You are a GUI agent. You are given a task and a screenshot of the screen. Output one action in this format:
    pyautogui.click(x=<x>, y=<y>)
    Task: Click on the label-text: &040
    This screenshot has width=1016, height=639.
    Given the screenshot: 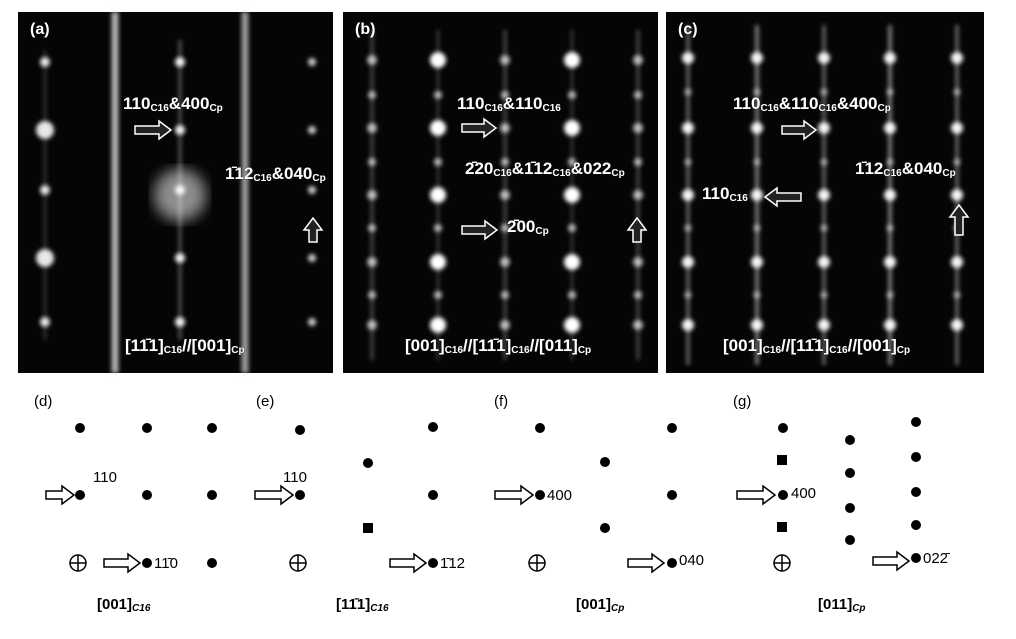 What is the action you would take?
    pyautogui.click(x=922, y=168)
    